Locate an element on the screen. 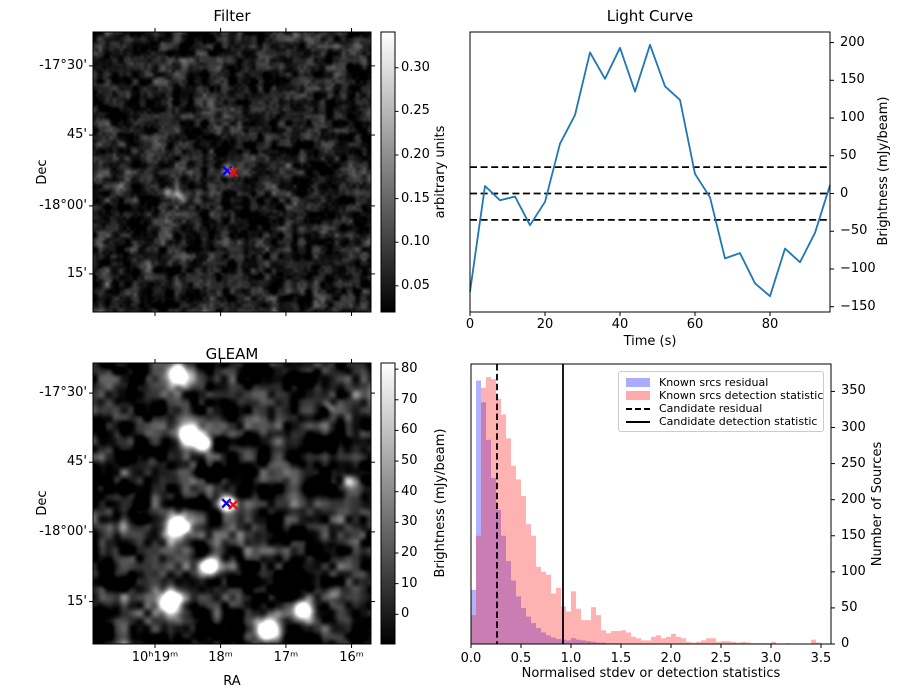 This screenshot has width=907, height=699. hist-y-tick-label: 300 is located at coordinates (853, 427).